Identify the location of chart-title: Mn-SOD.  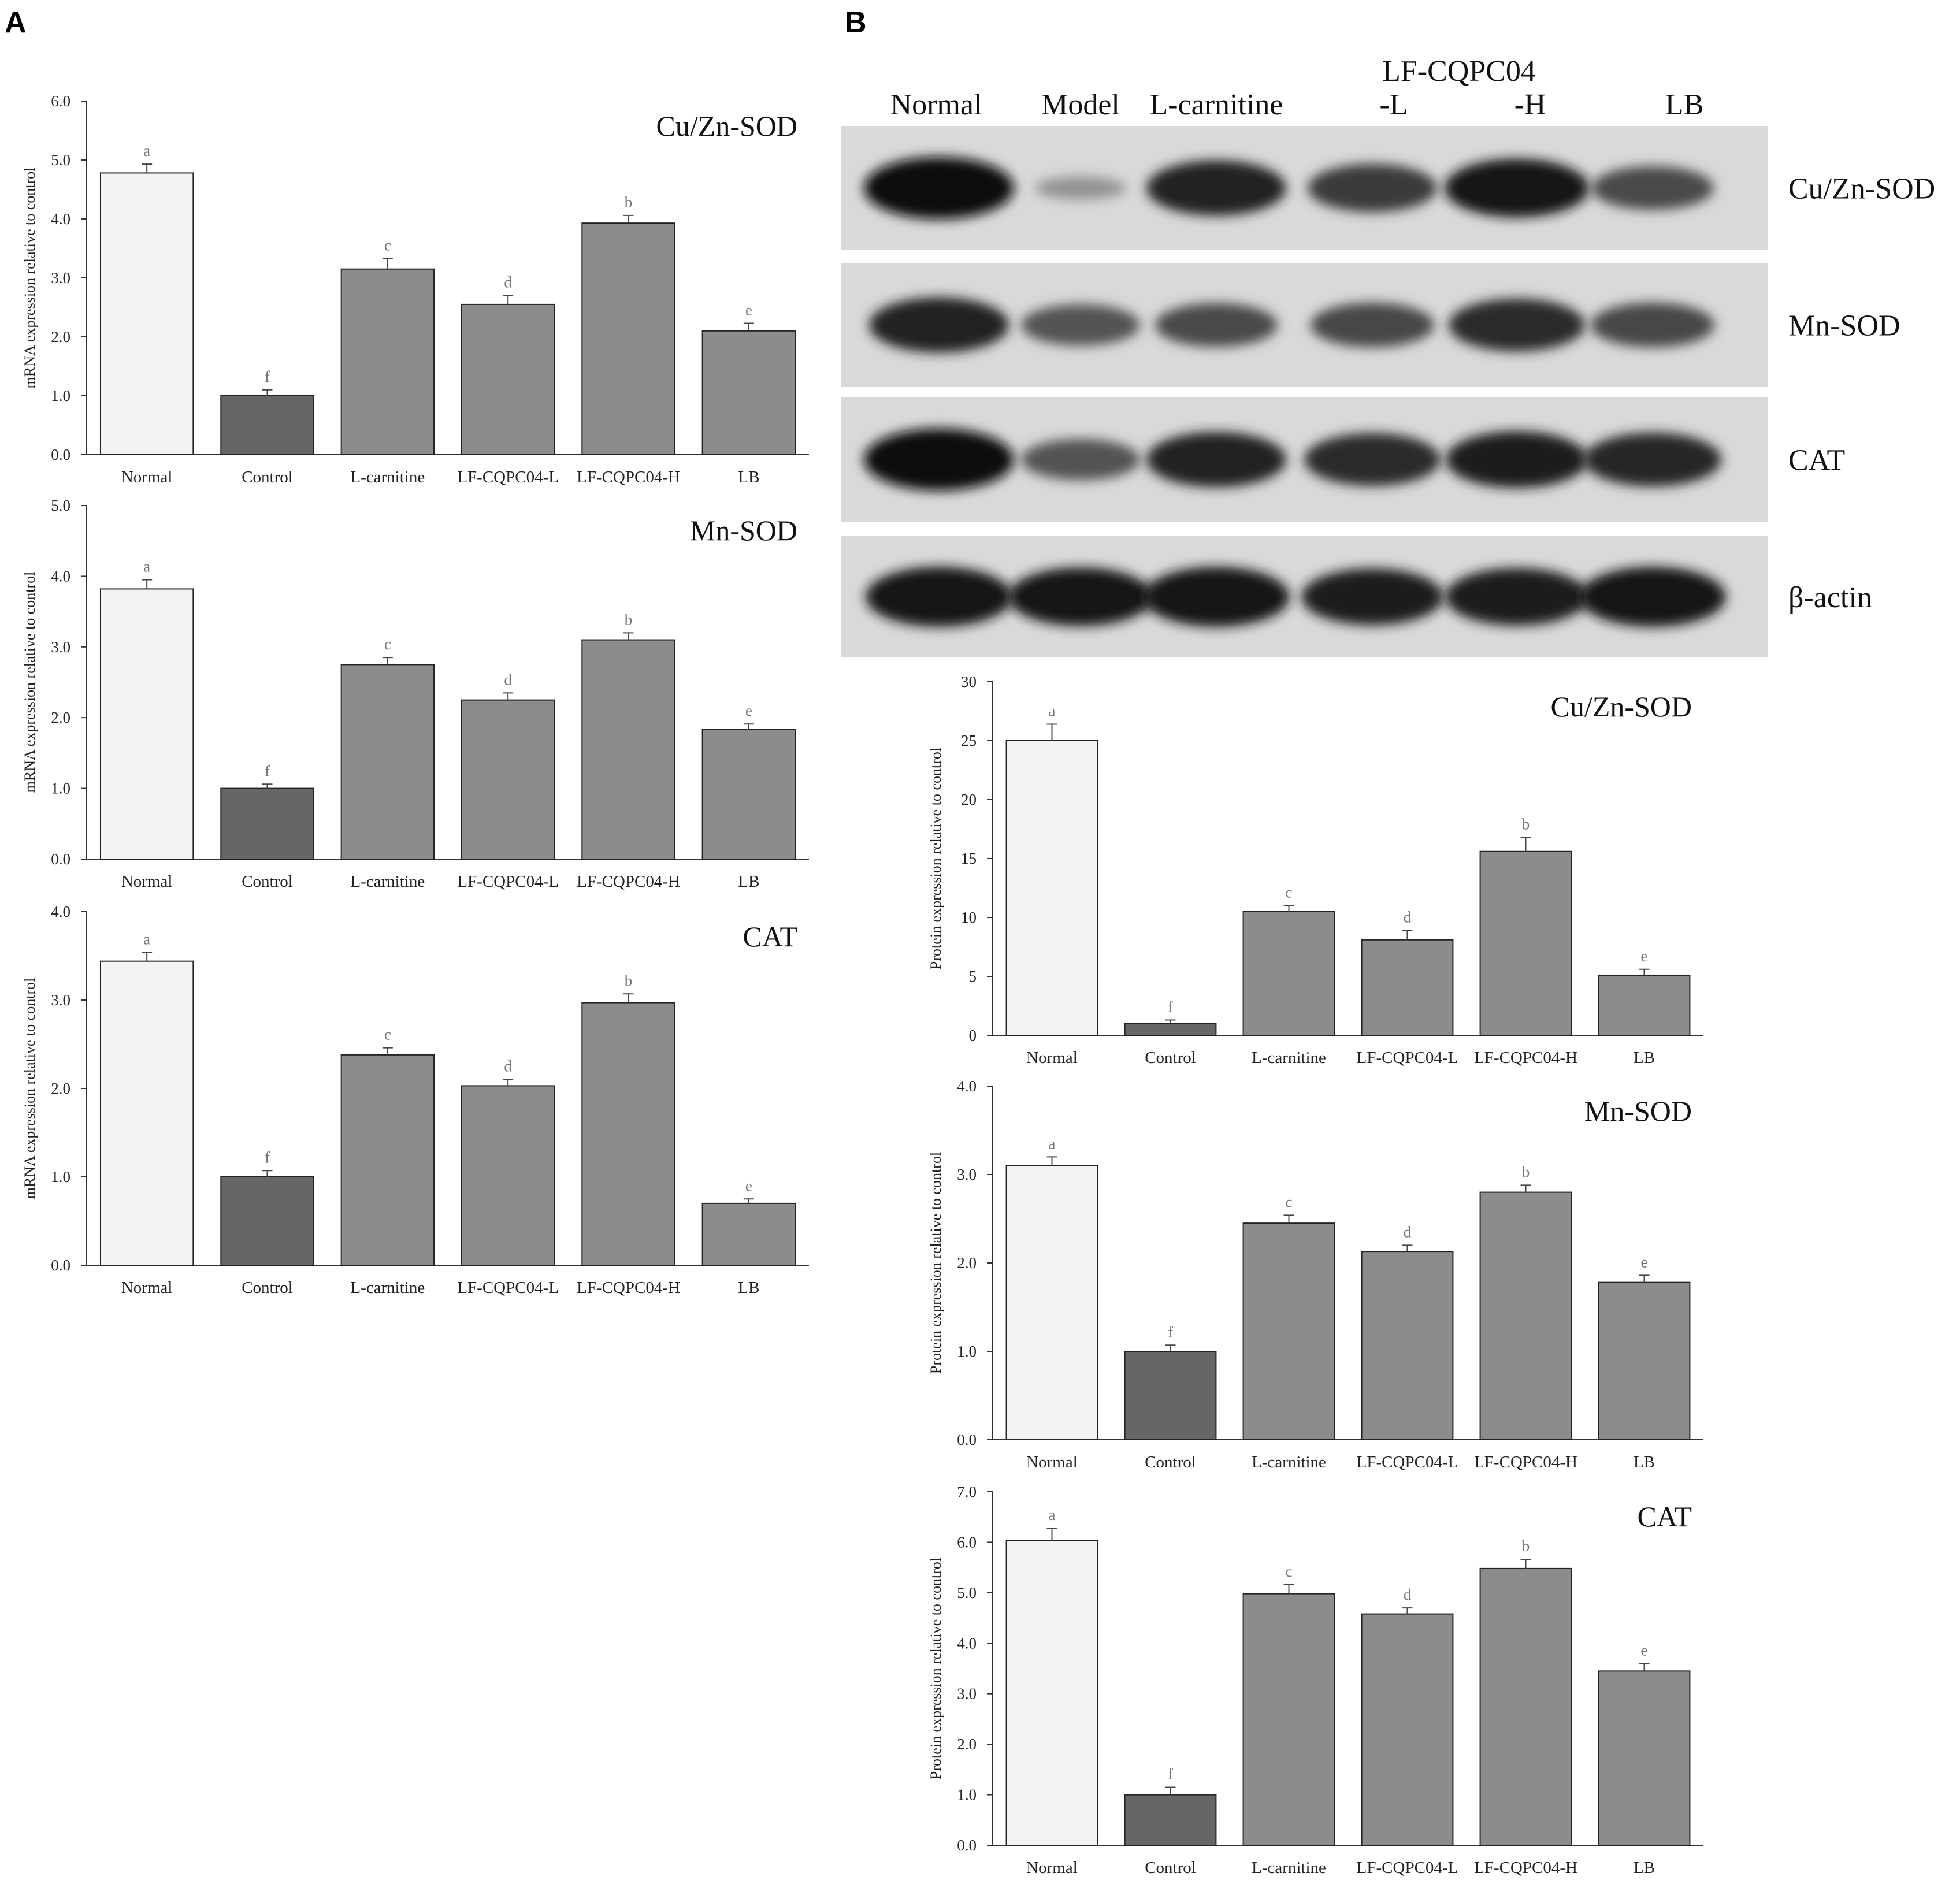
(1638, 1111).